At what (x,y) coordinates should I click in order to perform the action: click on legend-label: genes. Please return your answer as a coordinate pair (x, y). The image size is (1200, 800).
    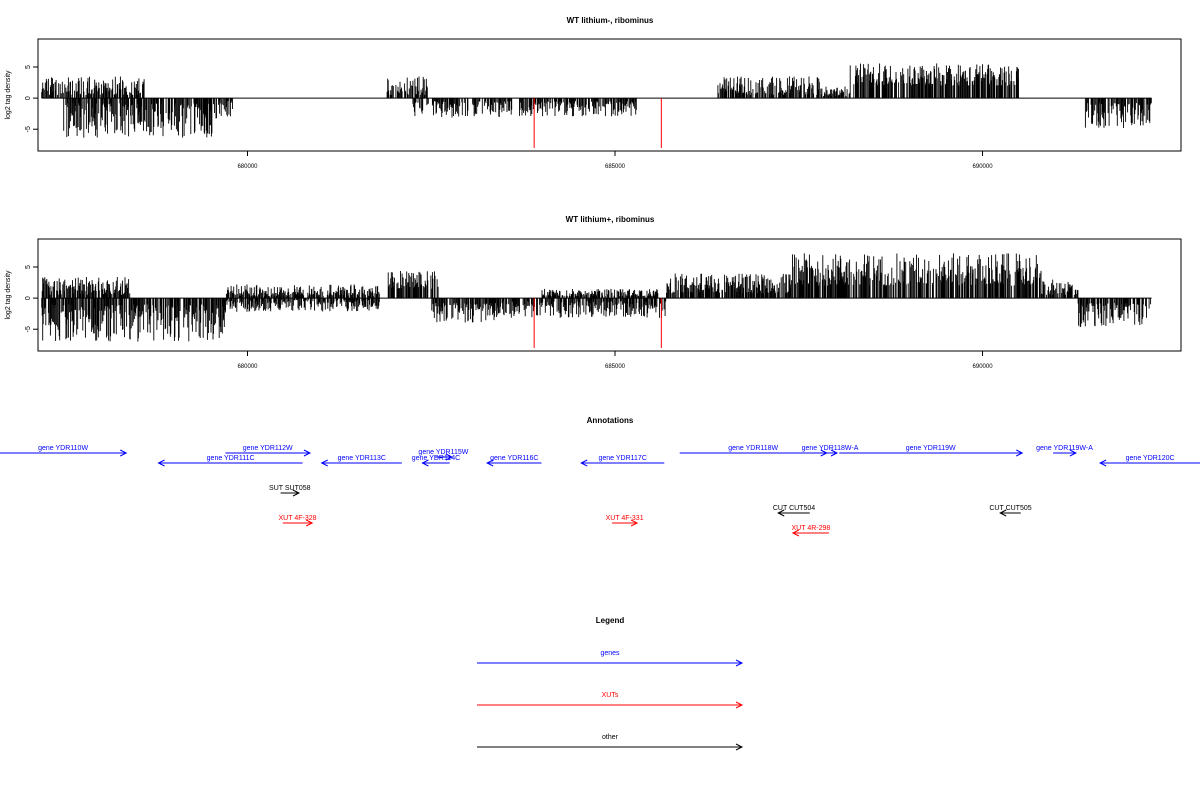
    Looking at the image, I should click on (610, 653).